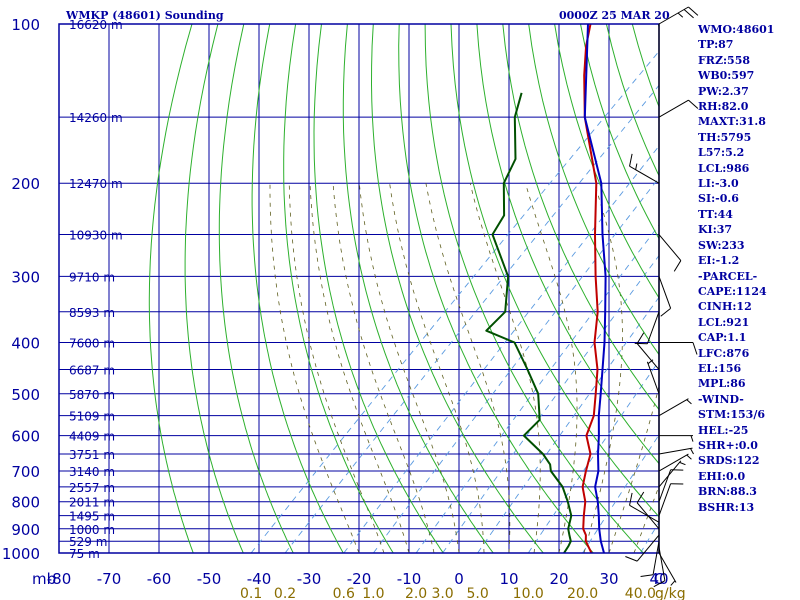  What do you see at coordinates (724, 60) in the screenshot?
I see `index-item: FRZ:558` at bounding box center [724, 60].